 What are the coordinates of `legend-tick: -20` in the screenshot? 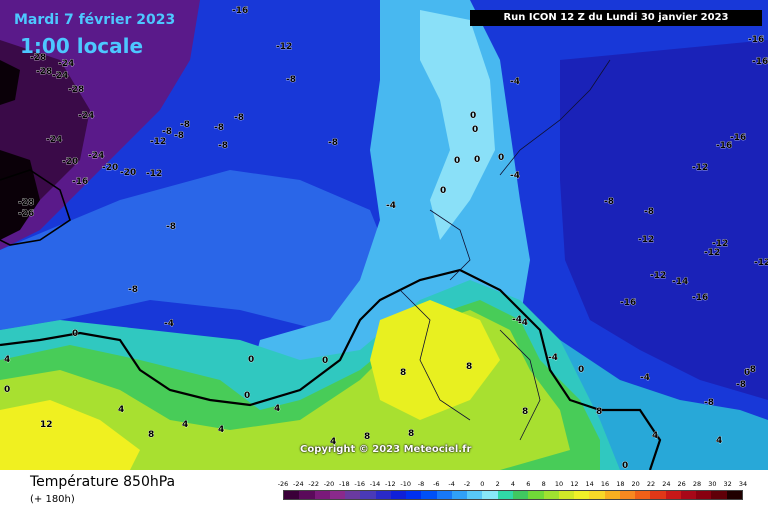 It's located at (329, 484).